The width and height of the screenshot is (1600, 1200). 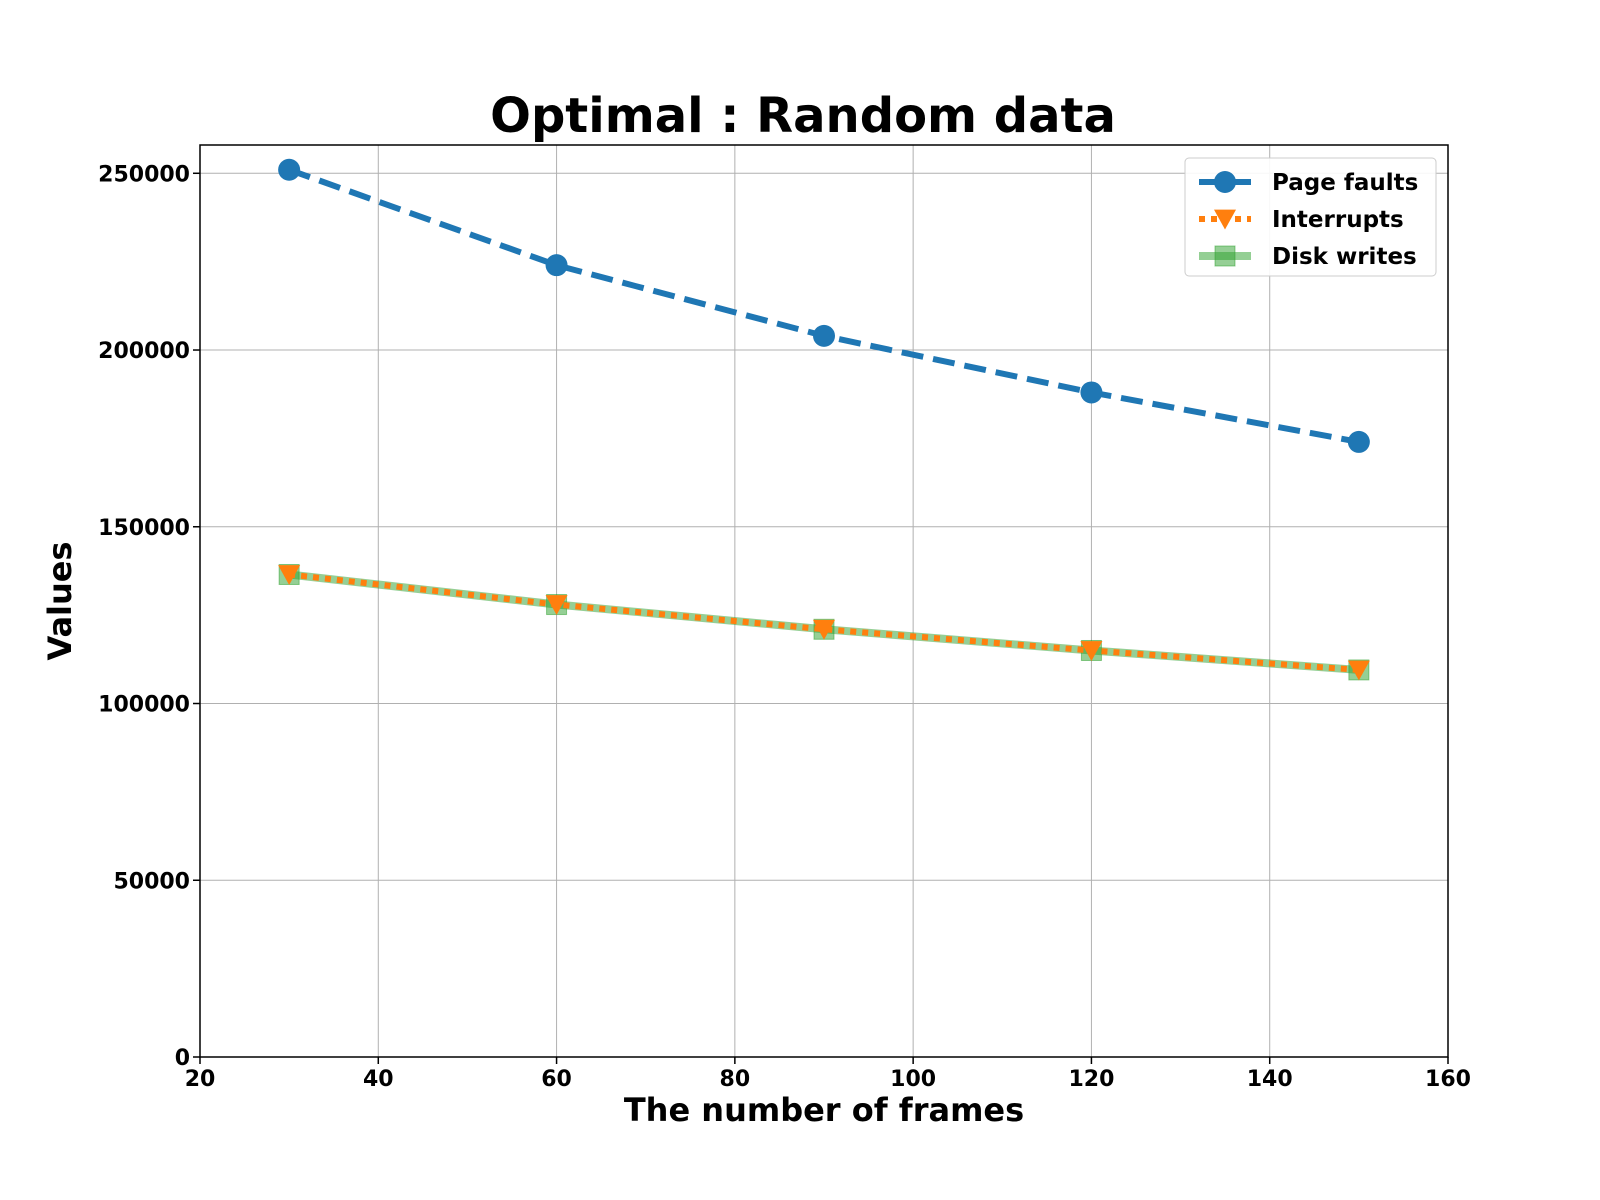 I want to click on legend-label: Disk writes, so click(x=1344, y=257).